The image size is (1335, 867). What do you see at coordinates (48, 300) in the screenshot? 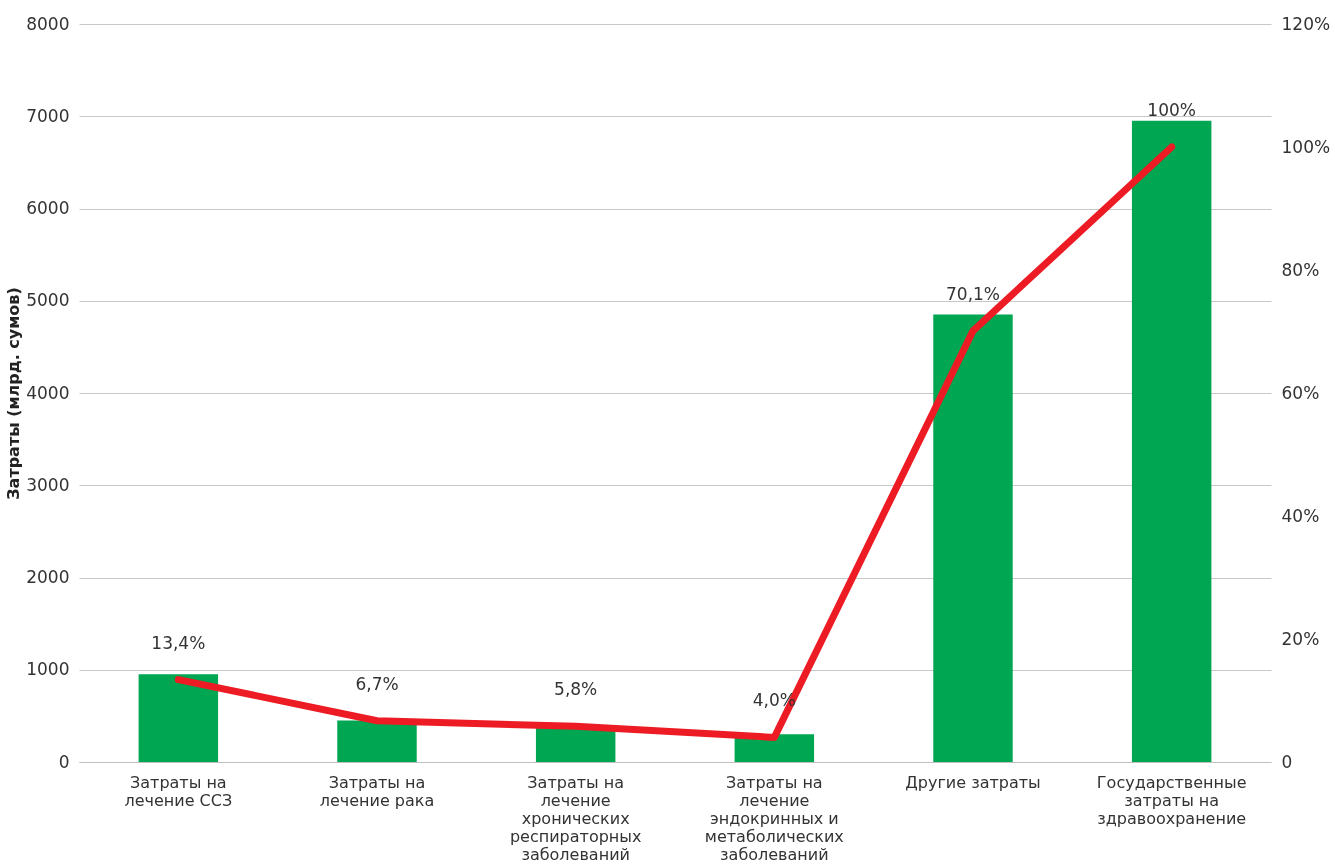
I see `y-tick-label: 5000` at bounding box center [48, 300].